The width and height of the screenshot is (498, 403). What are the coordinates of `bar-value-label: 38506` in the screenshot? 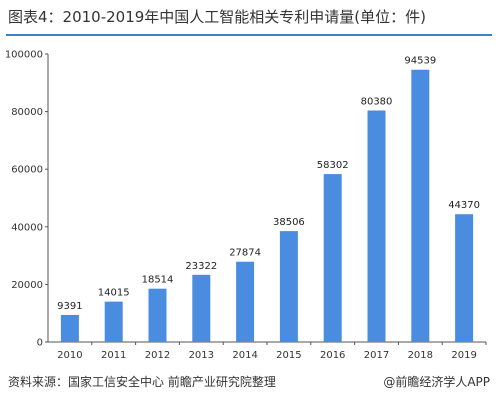 It's located at (289, 222).